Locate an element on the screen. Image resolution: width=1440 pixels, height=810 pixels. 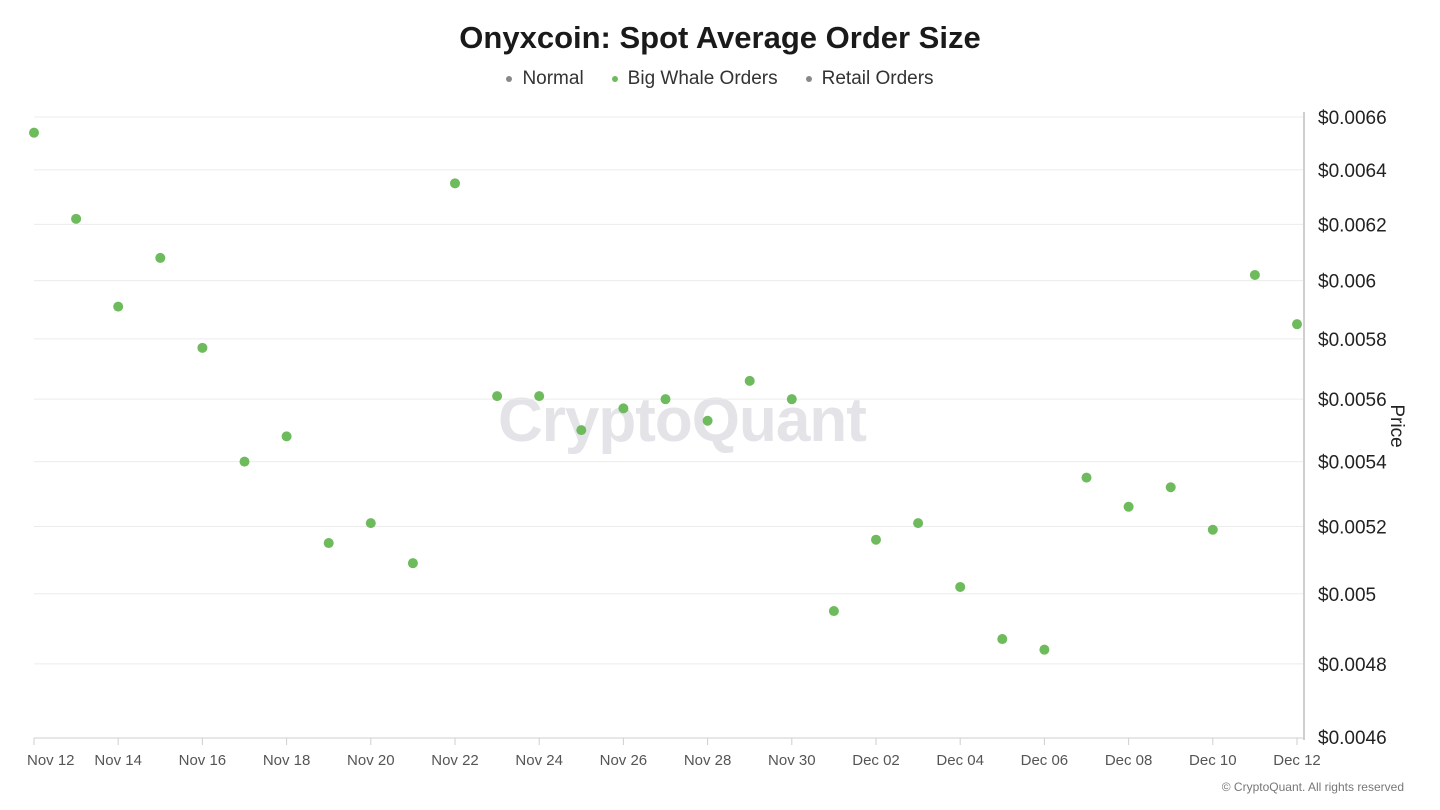
x-tick-label: Dec 10 is located at coordinates (1213, 760).